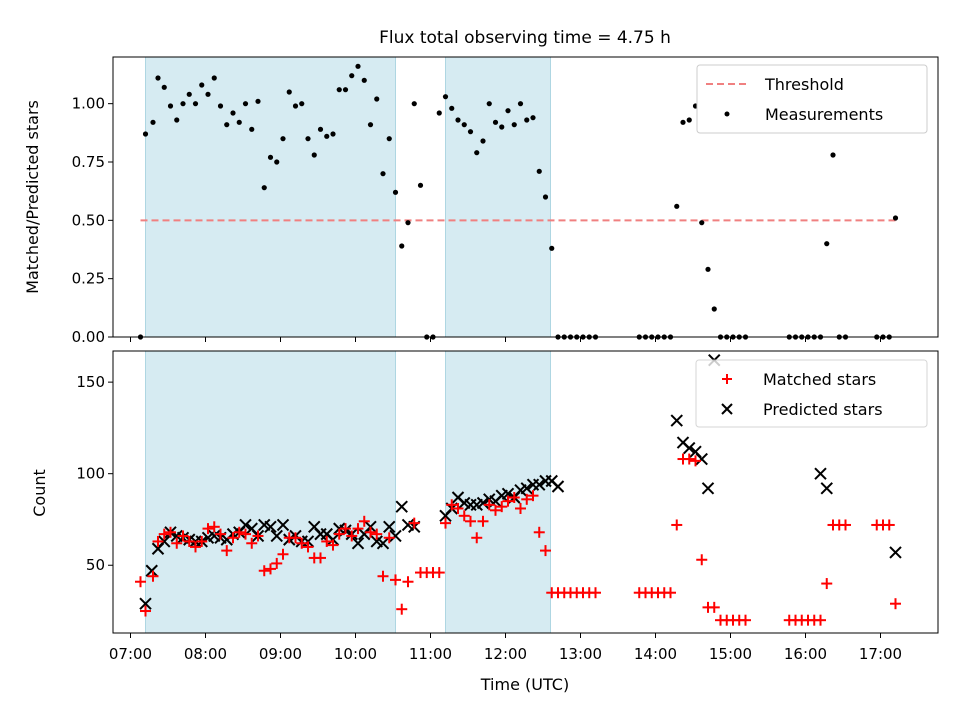 Image resolution: width=960 pixels, height=720 pixels. I want to click on legend-predicted-label: Predicted stars, so click(823, 409).